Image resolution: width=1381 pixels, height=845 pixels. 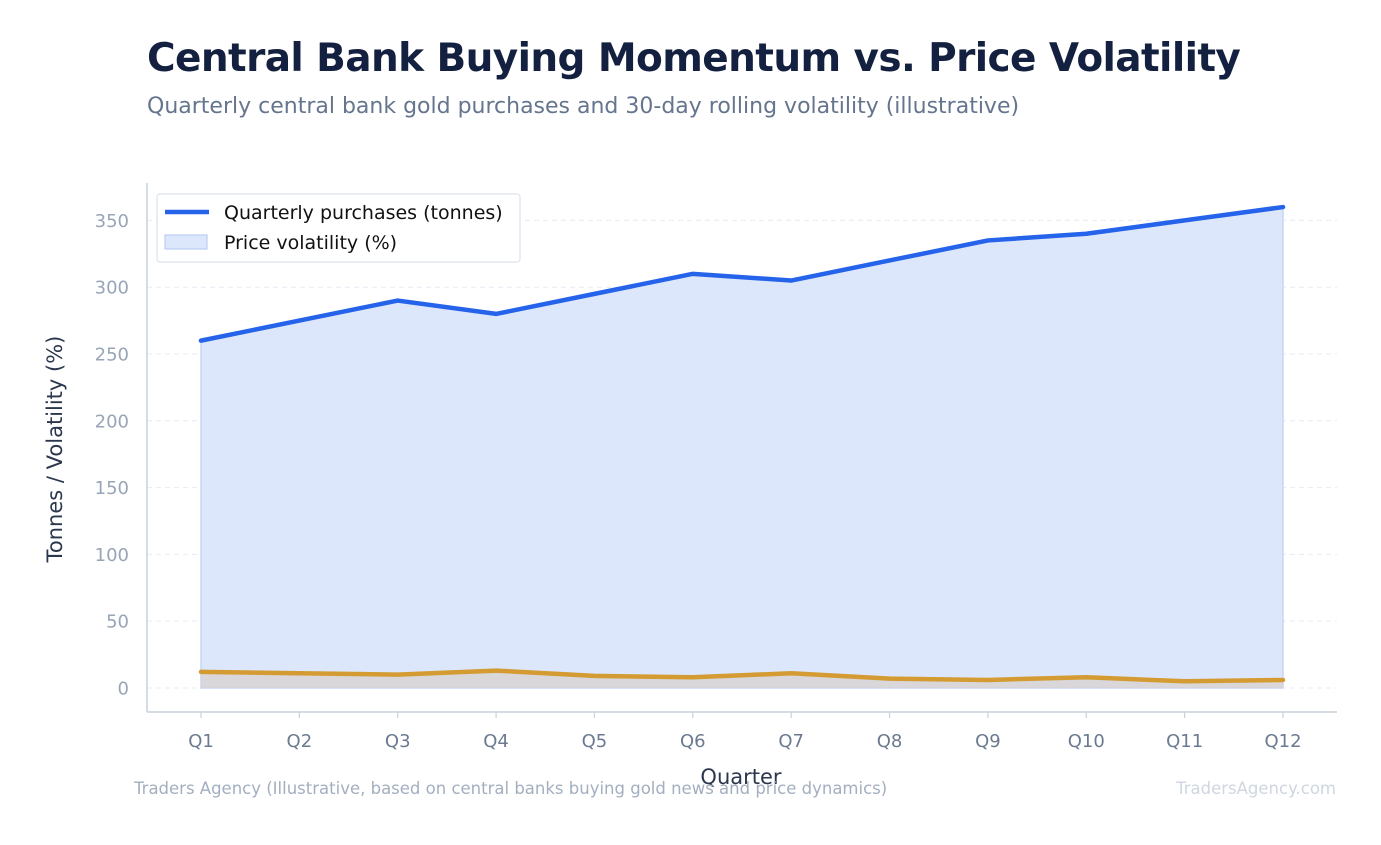 I want to click on x-tick-label-Q6: Q6, so click(x=693, y=741).